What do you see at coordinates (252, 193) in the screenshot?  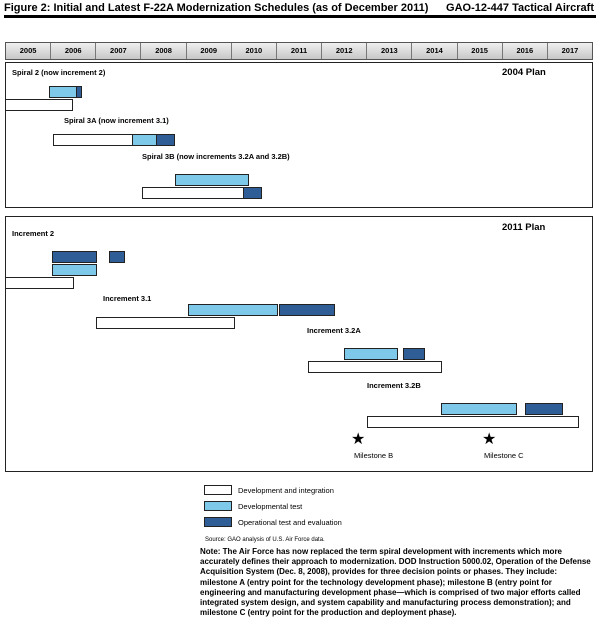 I see `spiral-3b-ote-bar` at bounding box center [252, 193].